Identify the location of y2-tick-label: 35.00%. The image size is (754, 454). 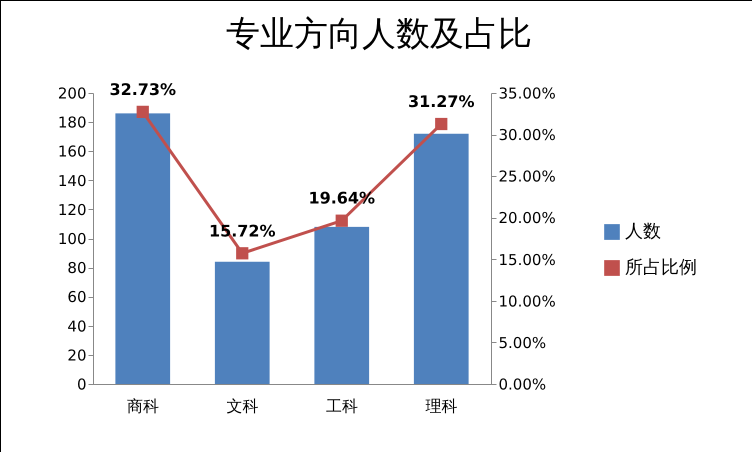
(527, 93).